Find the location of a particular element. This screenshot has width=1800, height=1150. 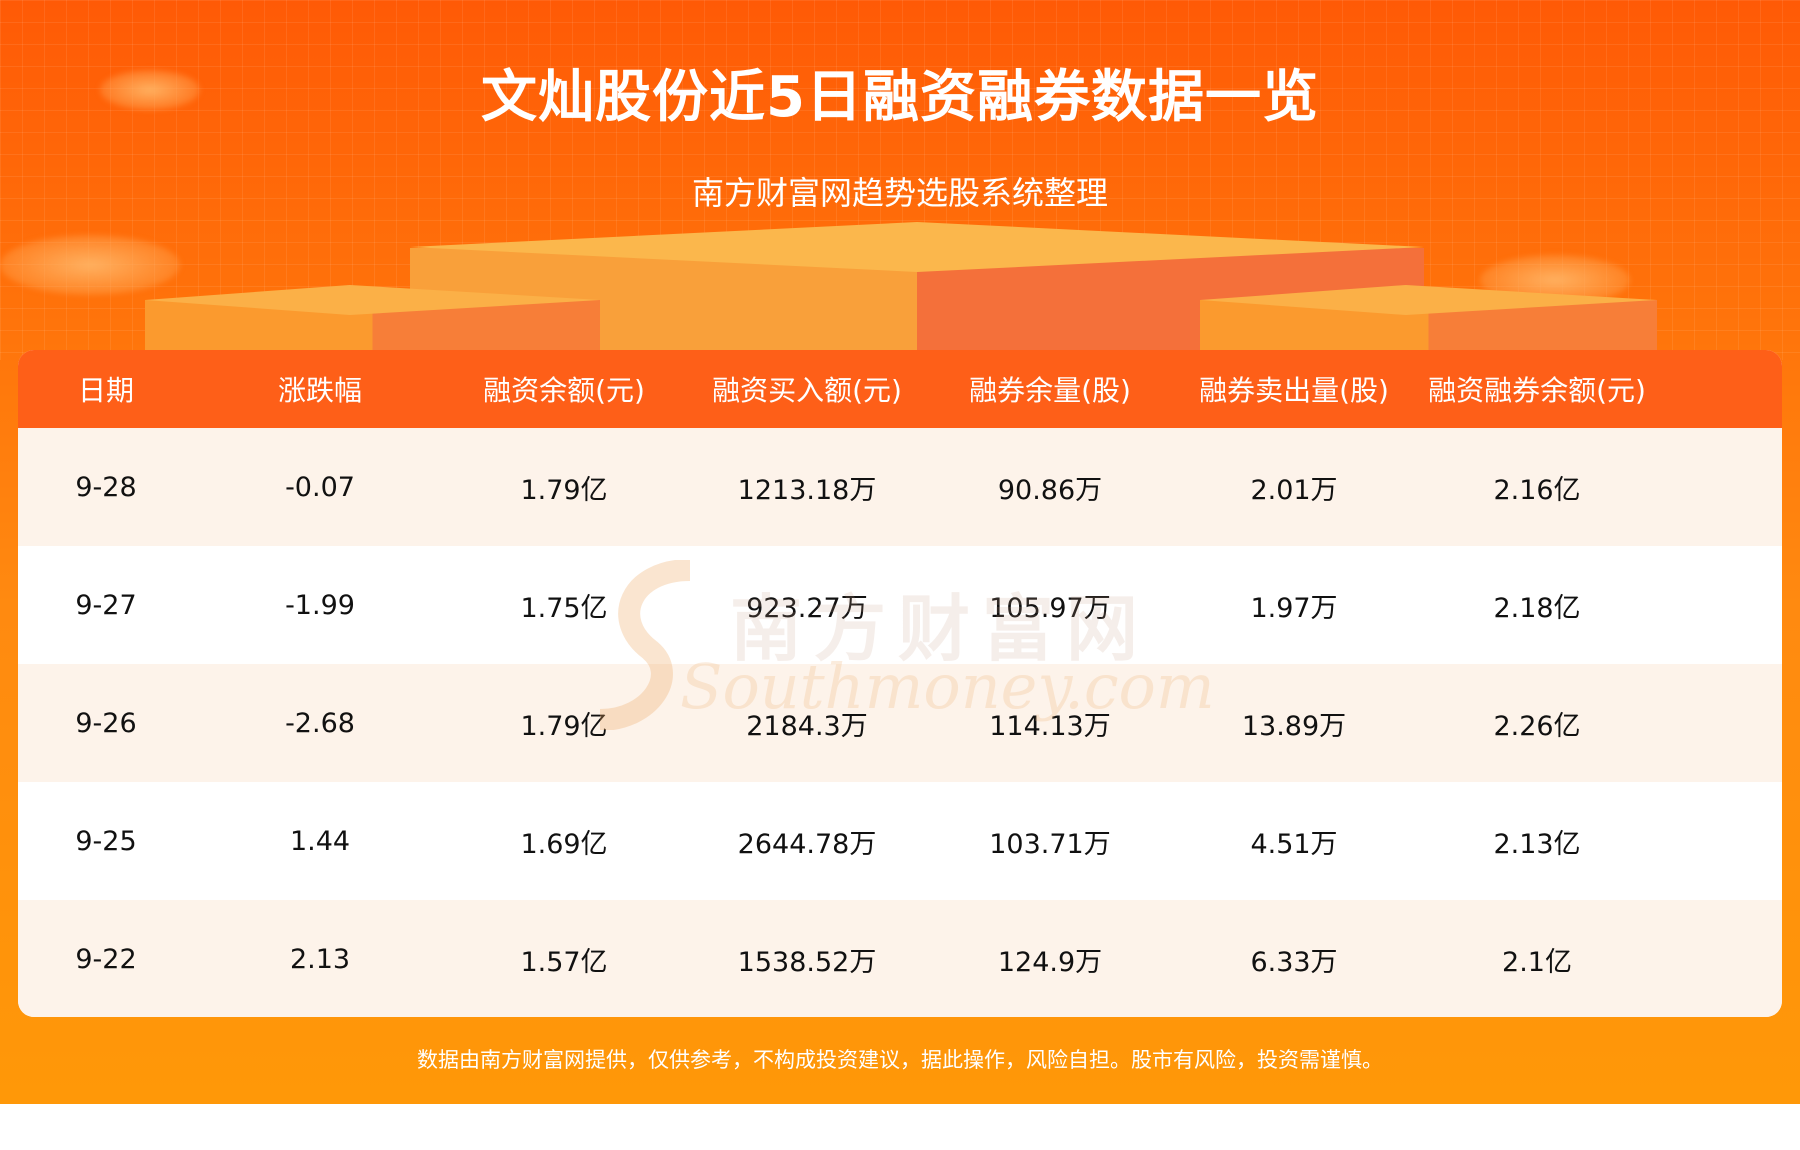

cell-short-balance: 124.9万 is located at coordinates (1050, 962).